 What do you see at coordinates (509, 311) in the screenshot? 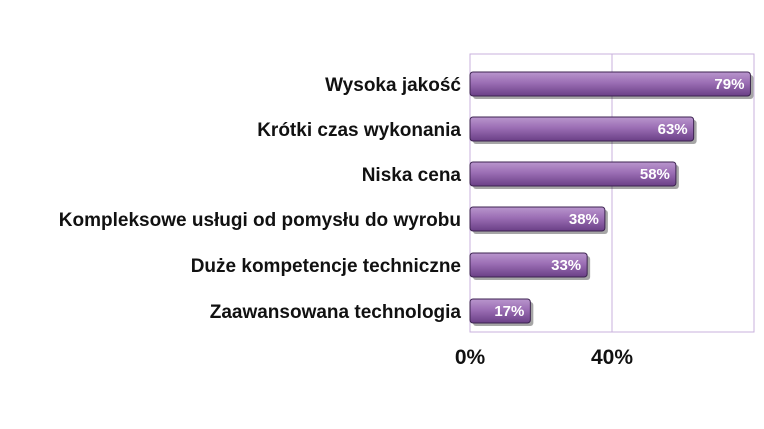
I see `bar-value-label: 17%` at bounding box center [509, 311].